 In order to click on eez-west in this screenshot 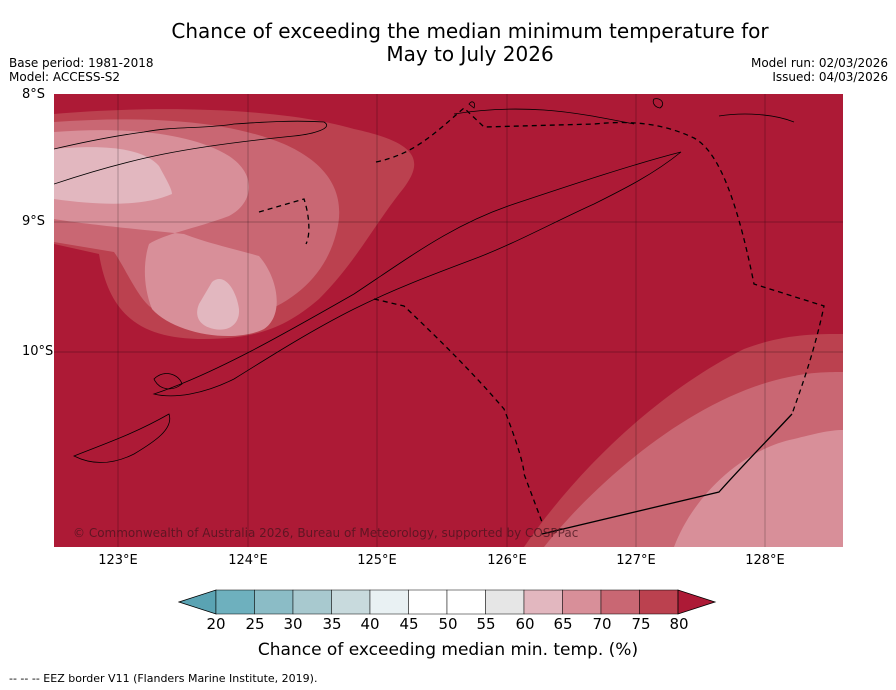, I will do `click(284, 221)`.